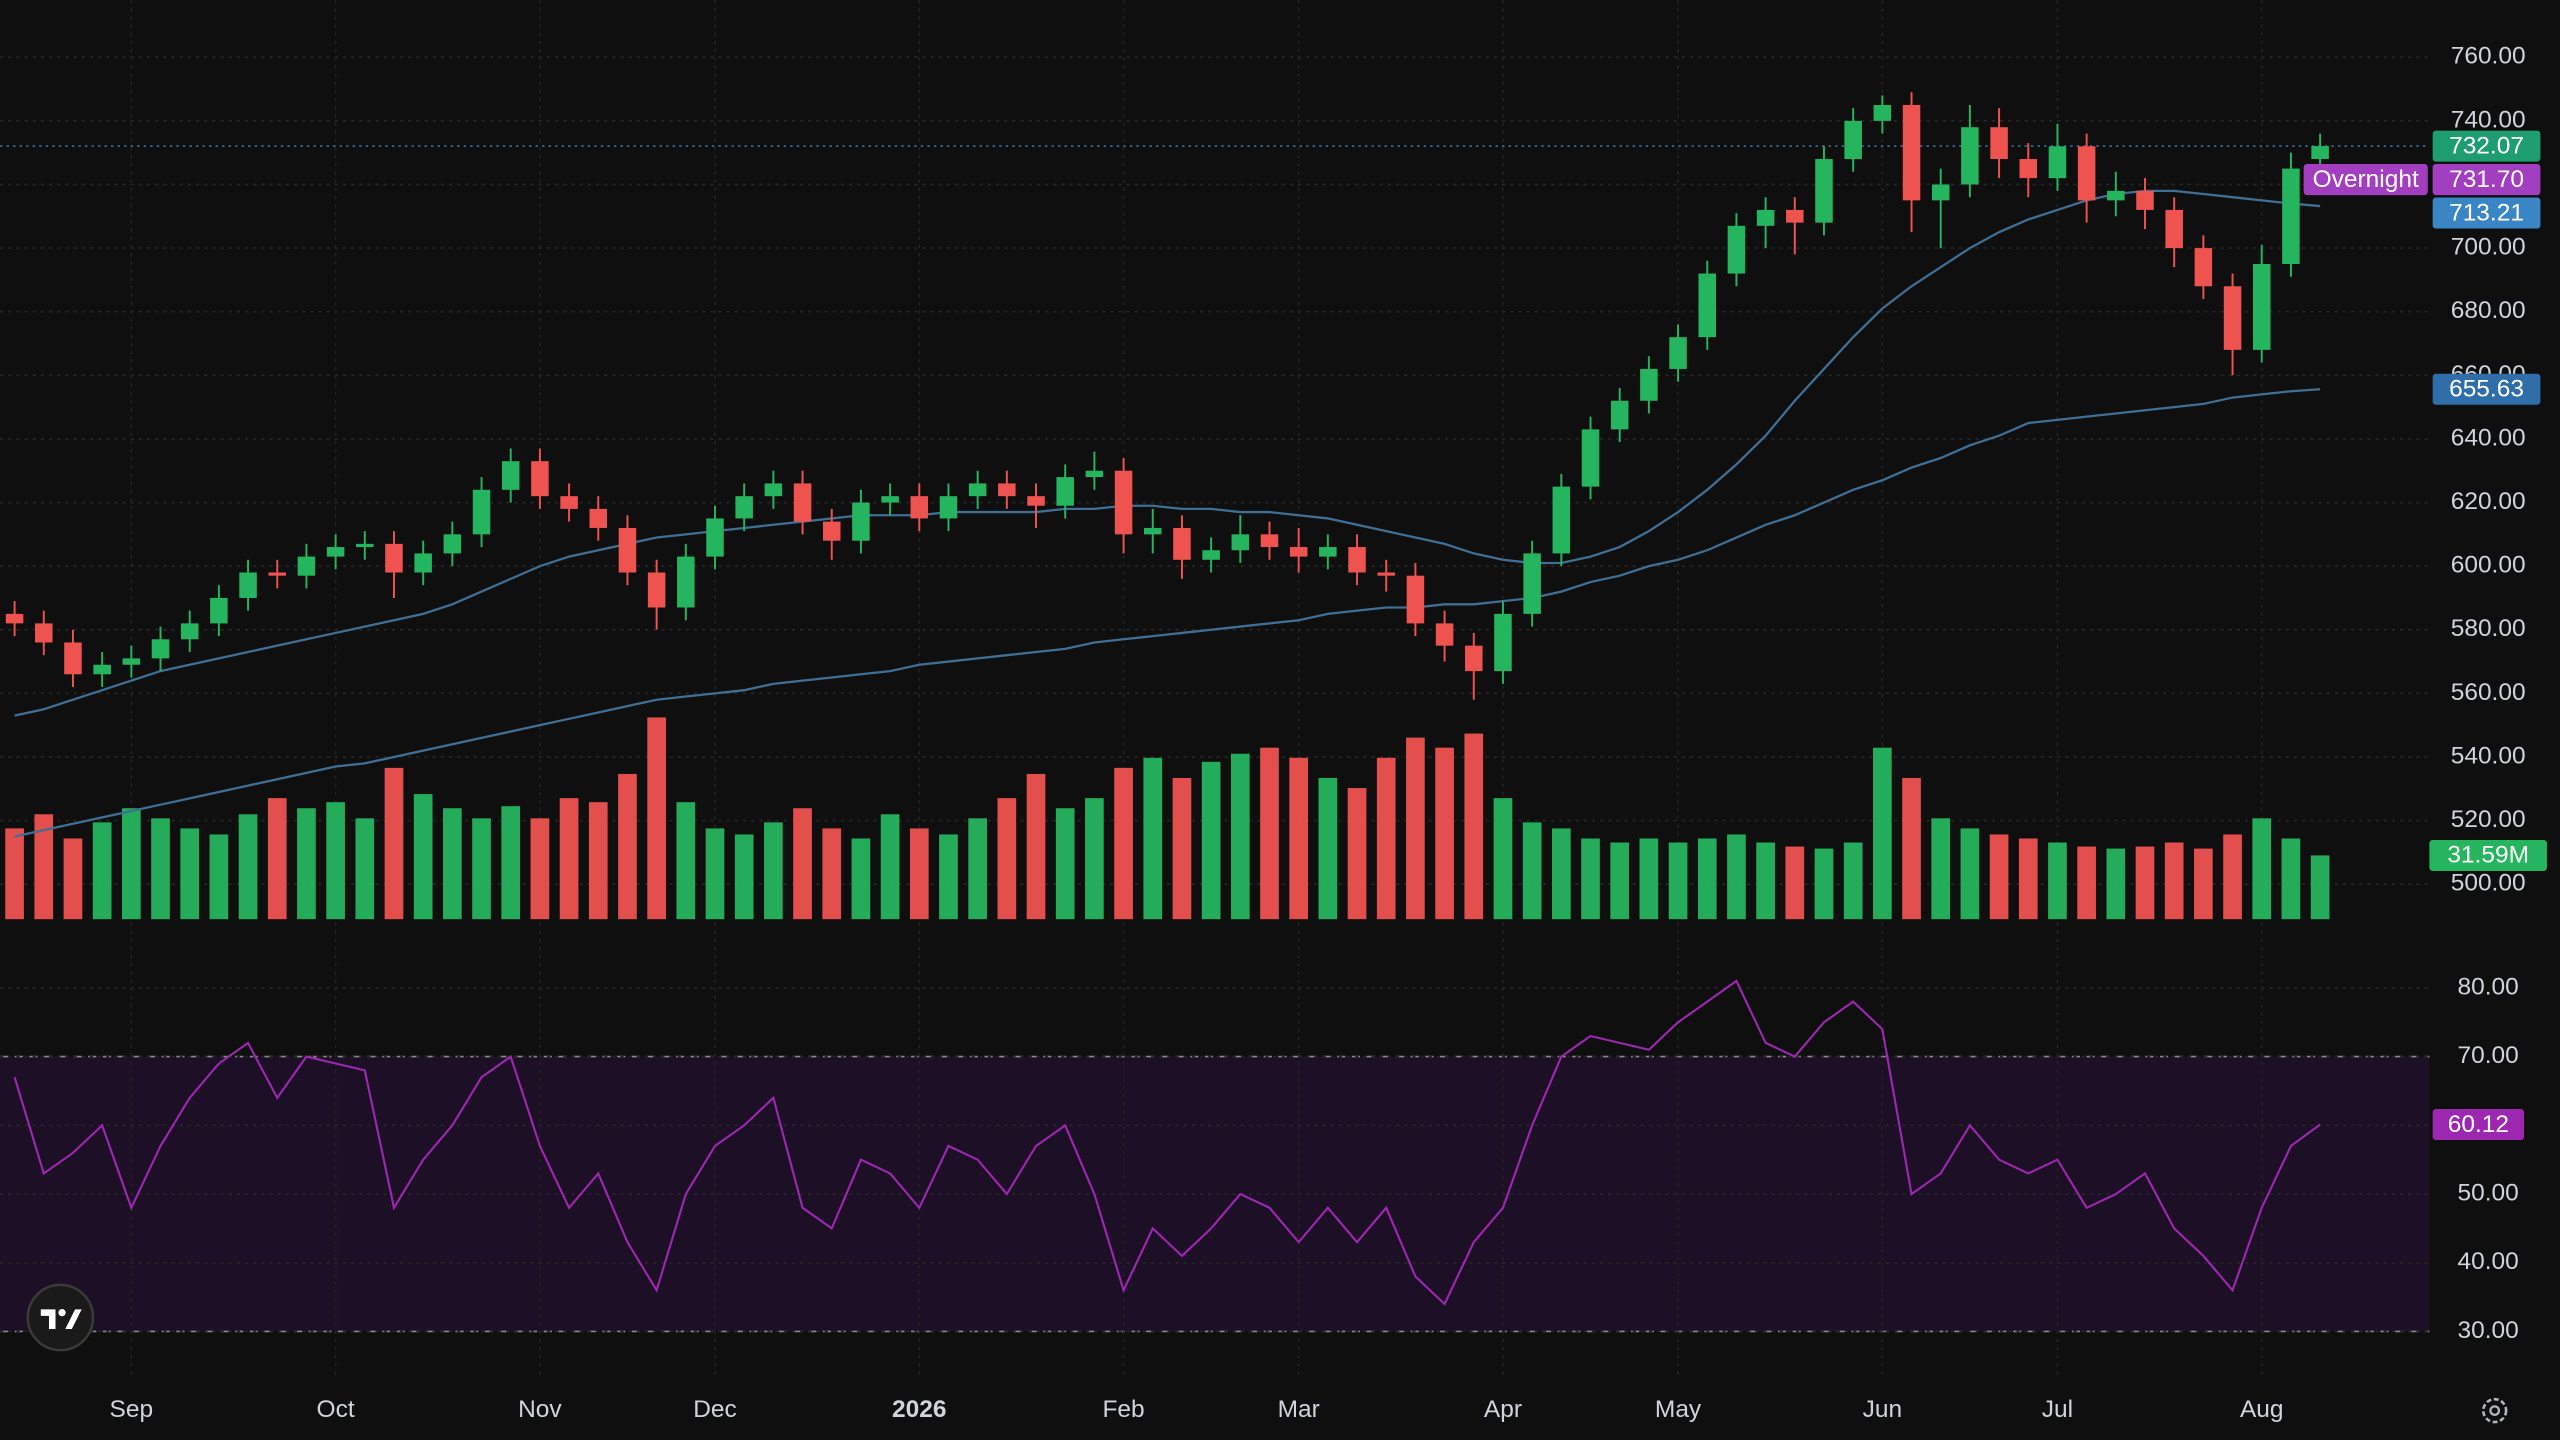 The height and width of the screenshot is (1440, 2560). Describe the element at coordinates (2488, 1193) in the screenshot. I see `rsi-tick-label: 50.00` at that location.